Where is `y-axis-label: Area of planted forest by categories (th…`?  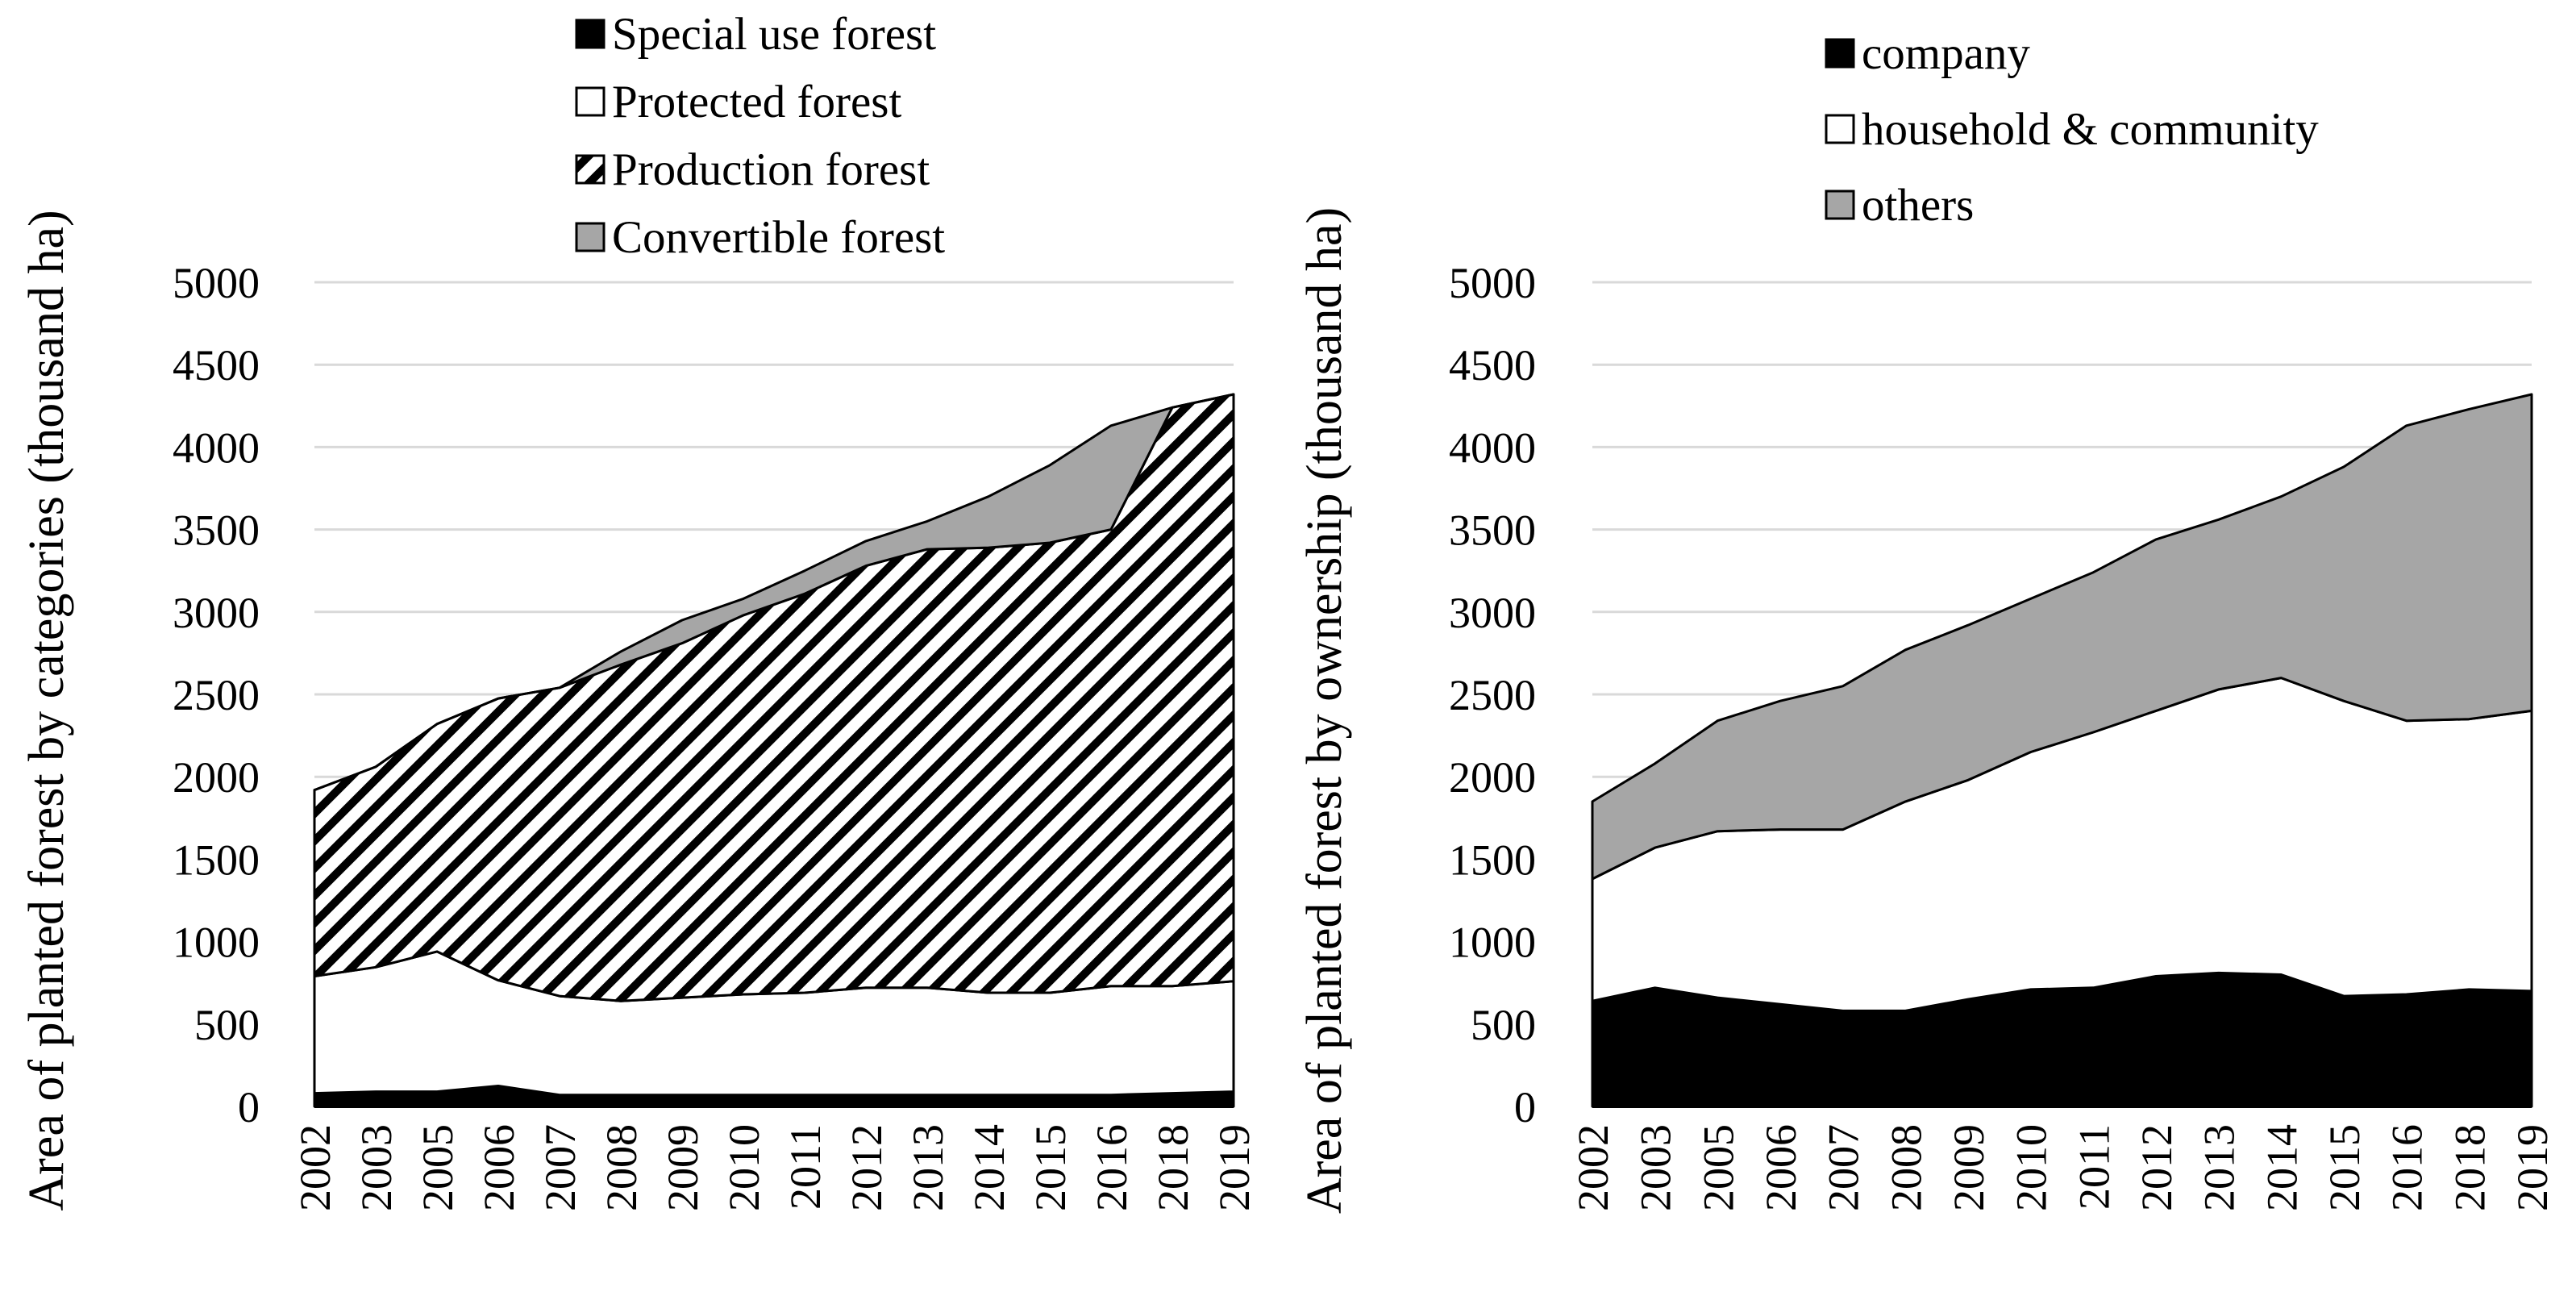
y-axis-label: Area of planted forest by categories (th… is located at coordinates (46, 710).